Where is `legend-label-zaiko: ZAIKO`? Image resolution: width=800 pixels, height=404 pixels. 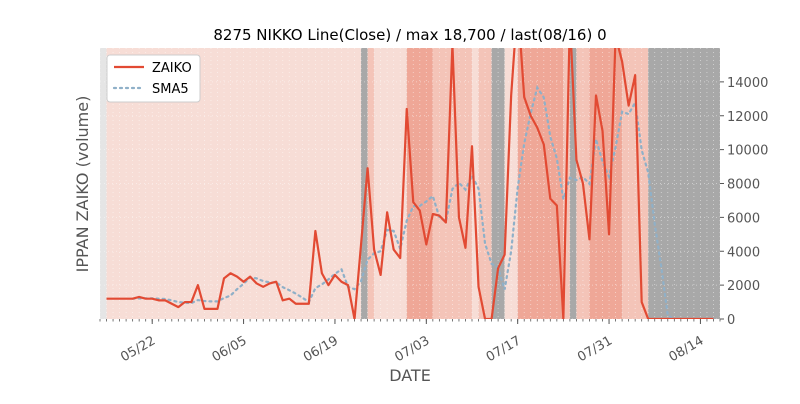 legend-label-zaiko: ZAIKO is located at coordinates (172, 68).